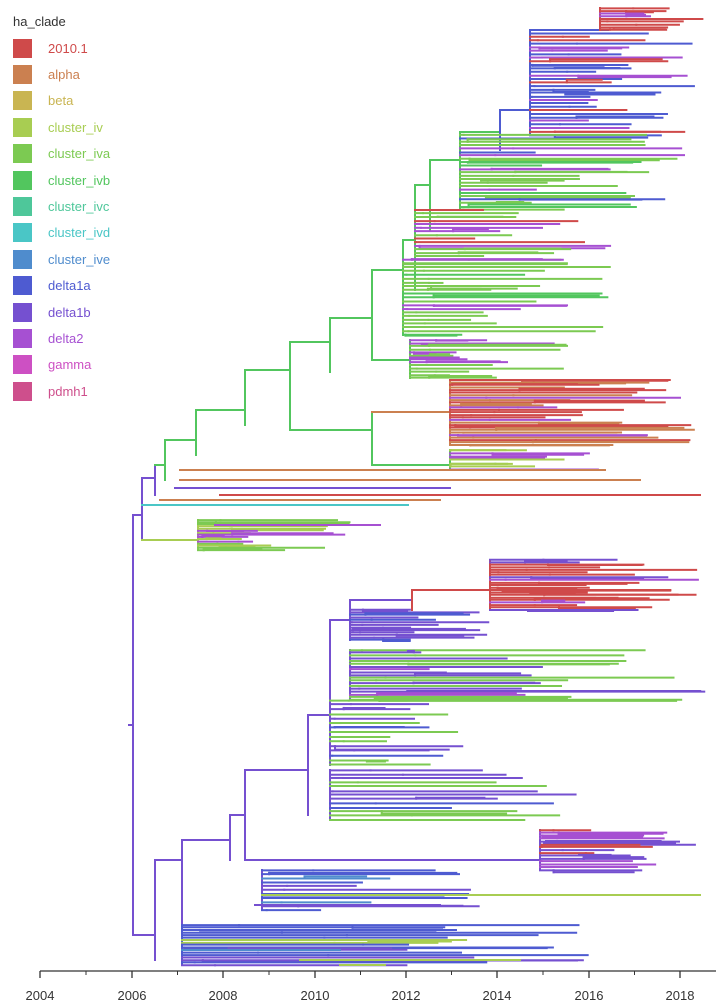  I want to click on axis-tick-label: 2018, so click(680, 995).